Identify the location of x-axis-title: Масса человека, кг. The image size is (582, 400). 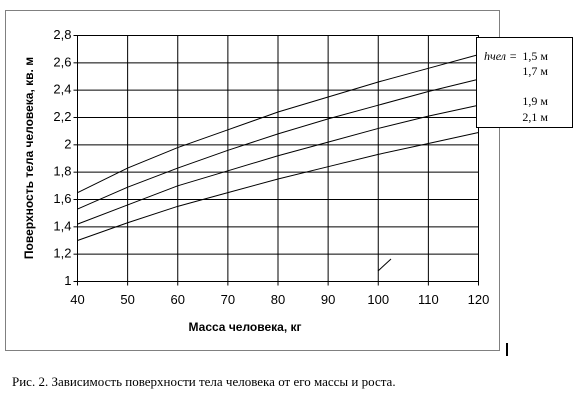
(245, 327).